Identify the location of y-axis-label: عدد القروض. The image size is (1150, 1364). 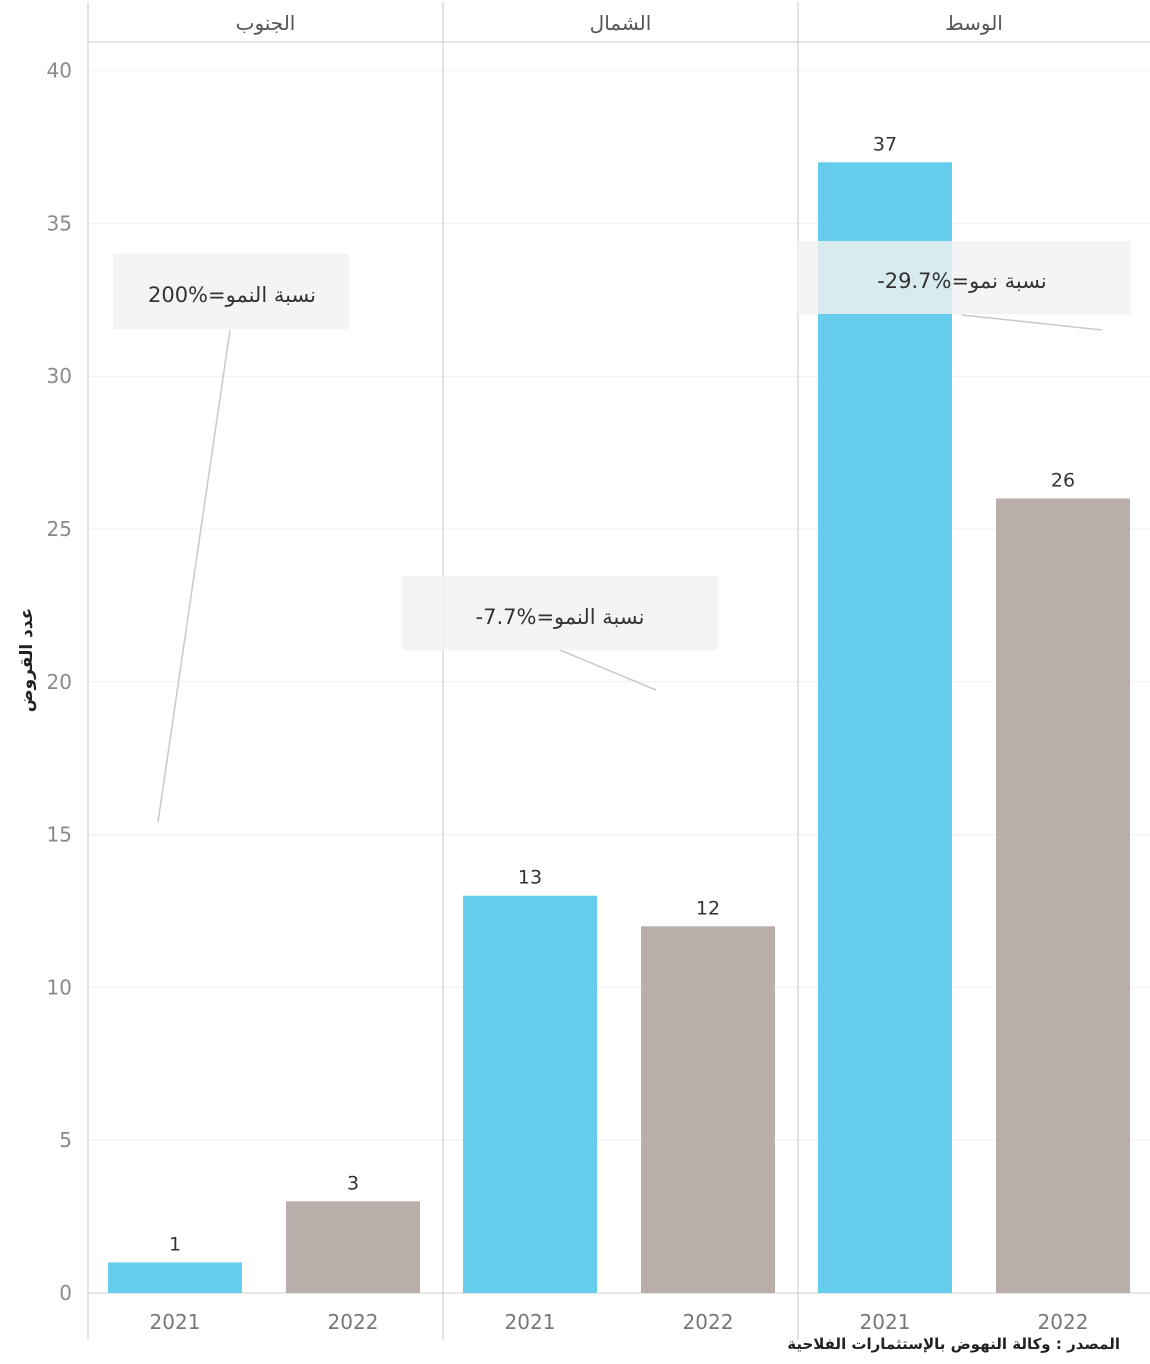
(27, 660).